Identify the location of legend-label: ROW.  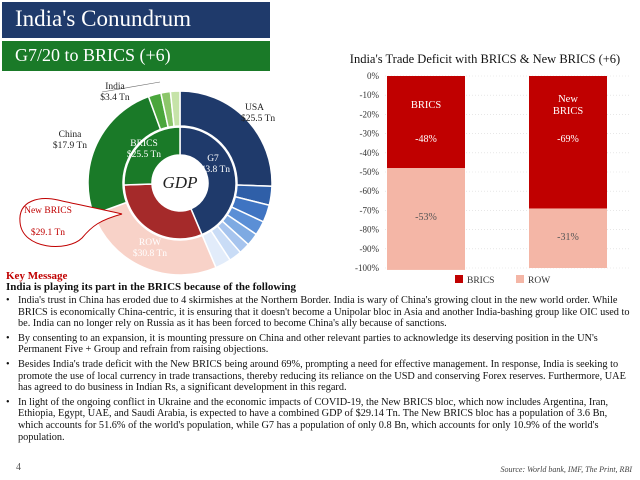
(539, 281).